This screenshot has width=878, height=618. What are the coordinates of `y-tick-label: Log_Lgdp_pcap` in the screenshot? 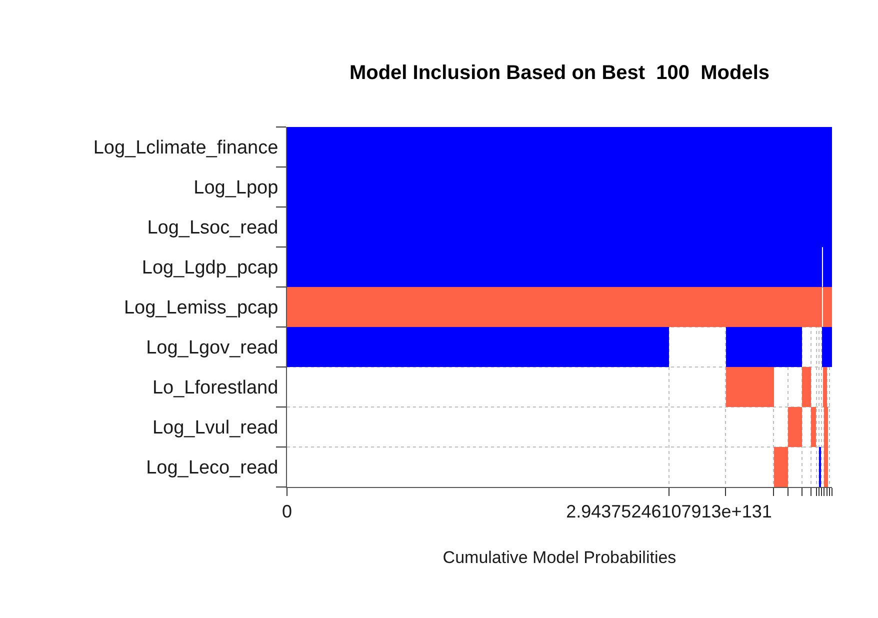 It's located at (210, 268).